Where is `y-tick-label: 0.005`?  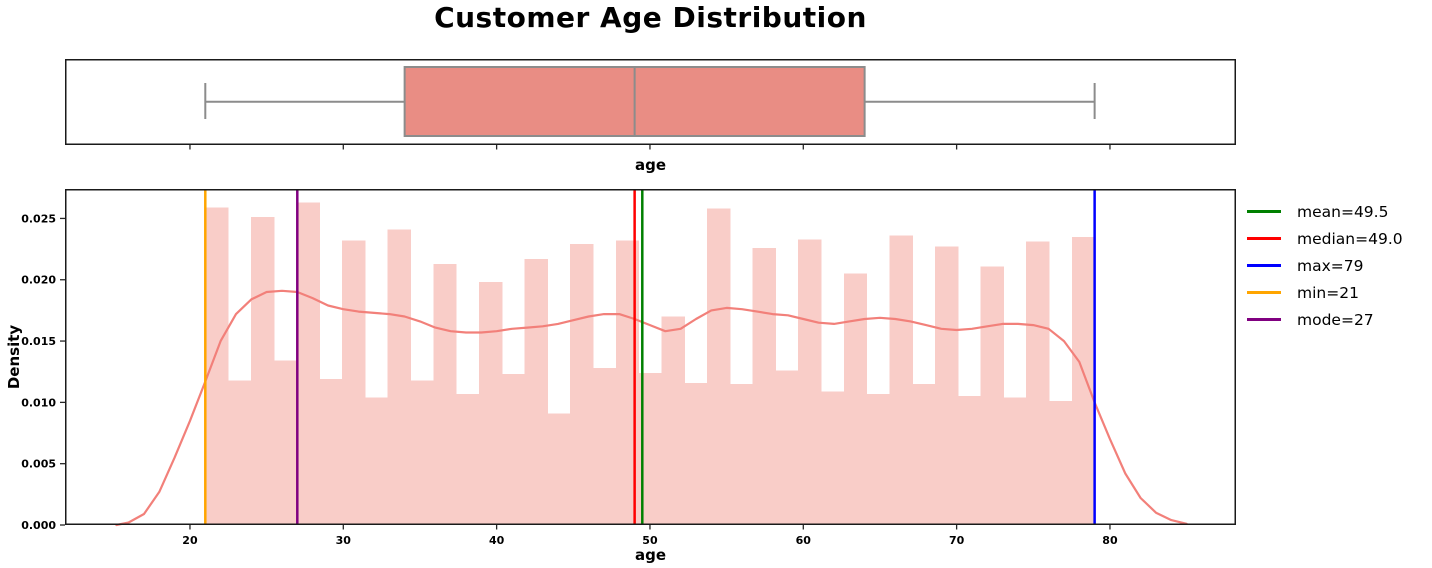 y-tick-label: 0.005 is located at coordinates (38, 464).